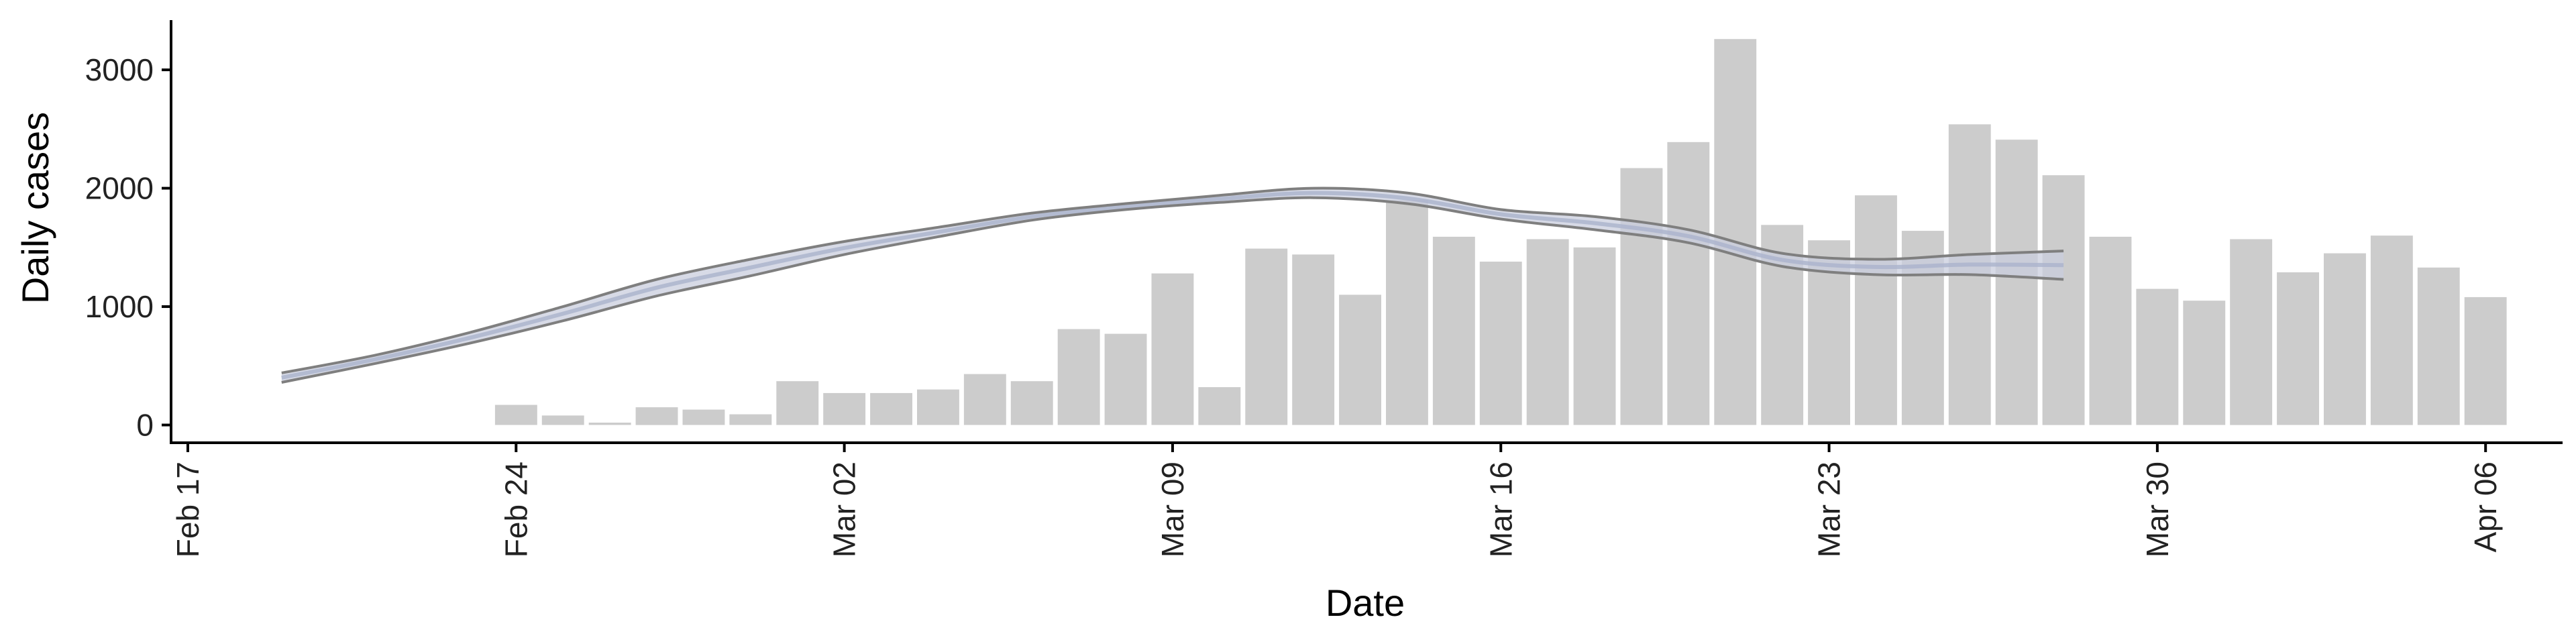 The height and width of the screenshot is (644, 2576). I want to click on y-tick-label: 3000, so click(119, 69).